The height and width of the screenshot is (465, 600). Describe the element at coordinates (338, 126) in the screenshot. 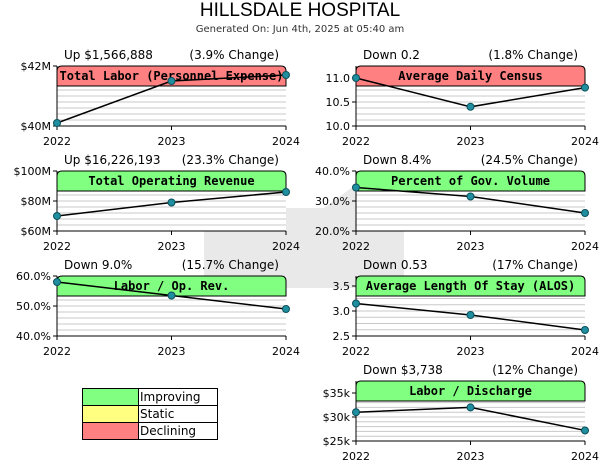

I see `y-tick-label: 10.0` at that location.